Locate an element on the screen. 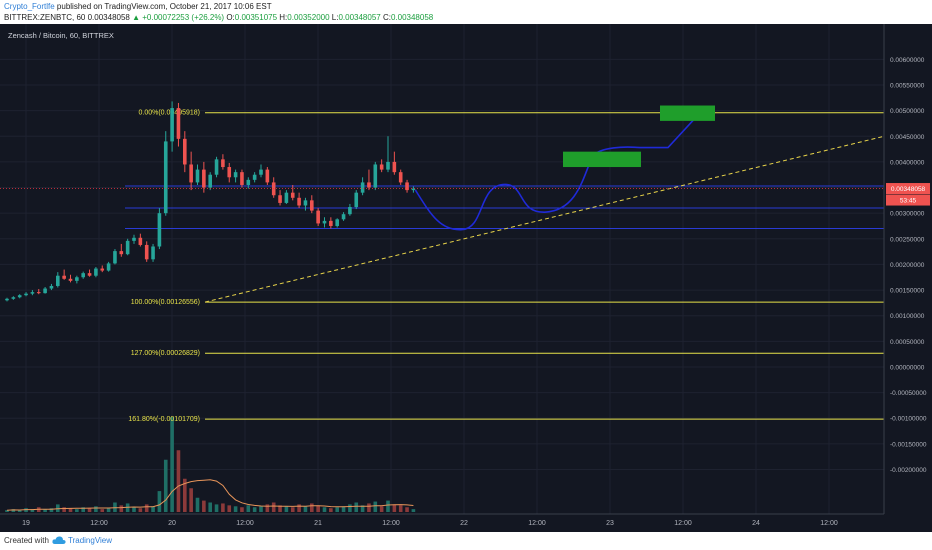  low-label: L: is located at coordinates (335, 17).